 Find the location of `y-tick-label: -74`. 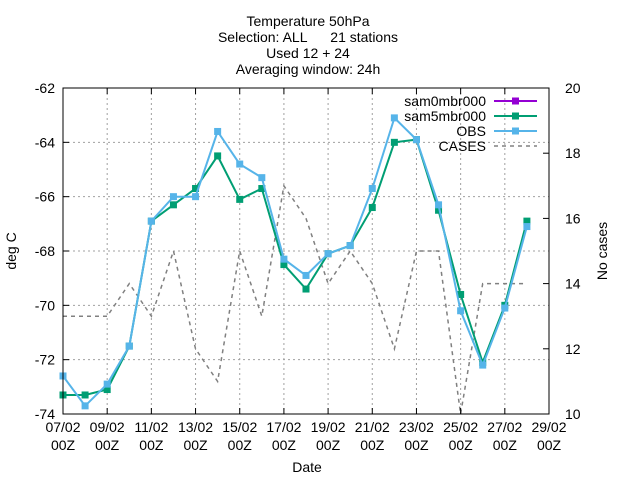

y-tick-label: -74 is located at coordinates (45, 414).